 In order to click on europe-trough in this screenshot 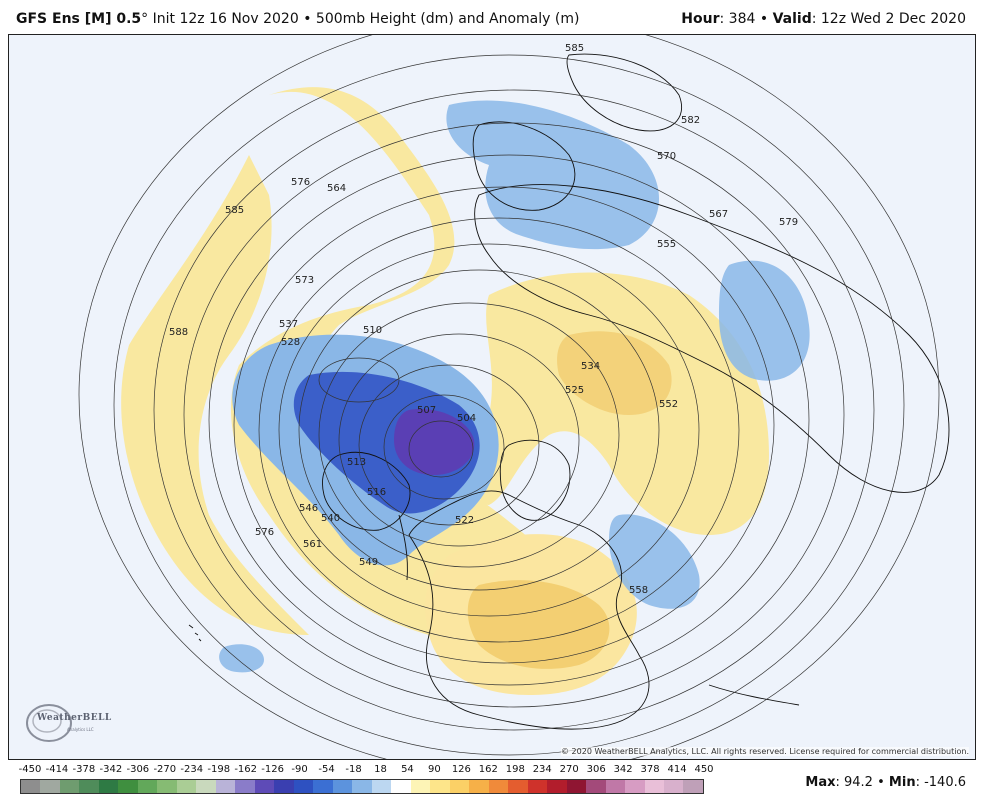, I will do `click(552, 175)`.